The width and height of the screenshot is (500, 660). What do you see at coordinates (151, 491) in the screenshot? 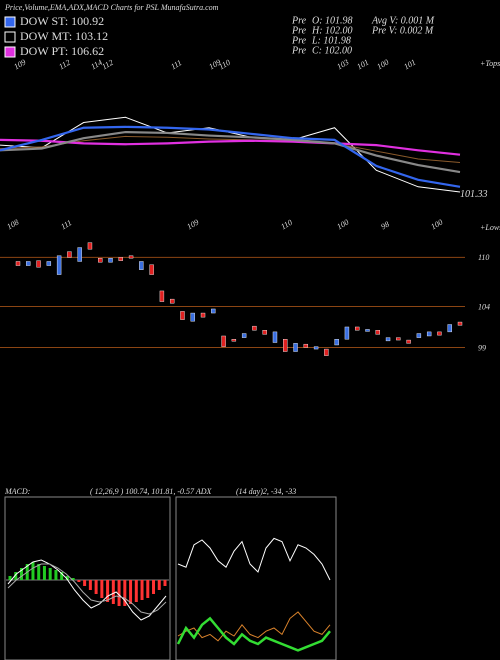
I see `macd-params: ( 12,26,9 ) 100.74, 101.81, -0.57 ADX` at bounding box center [151, 491].